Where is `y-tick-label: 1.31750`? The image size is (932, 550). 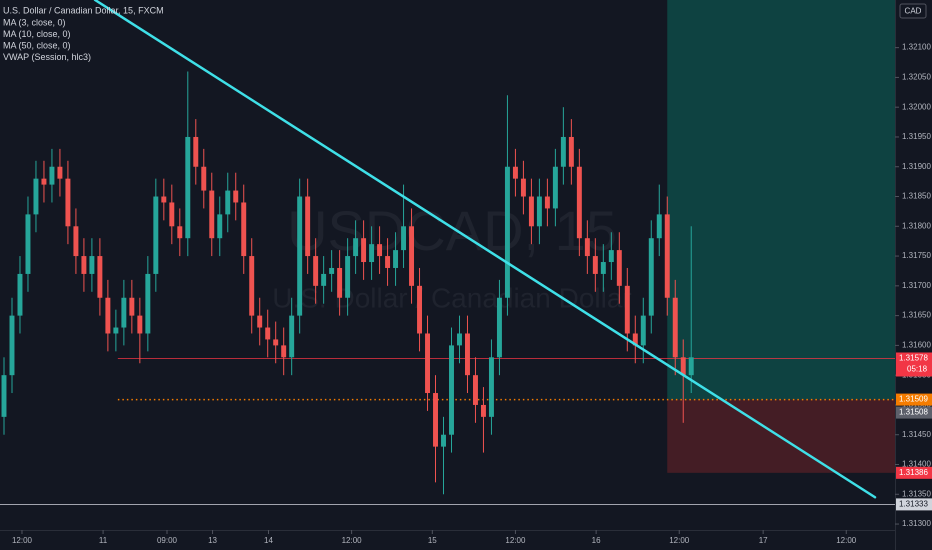
y-tick-label: 1.31750 is located at coordinates (916, 255).